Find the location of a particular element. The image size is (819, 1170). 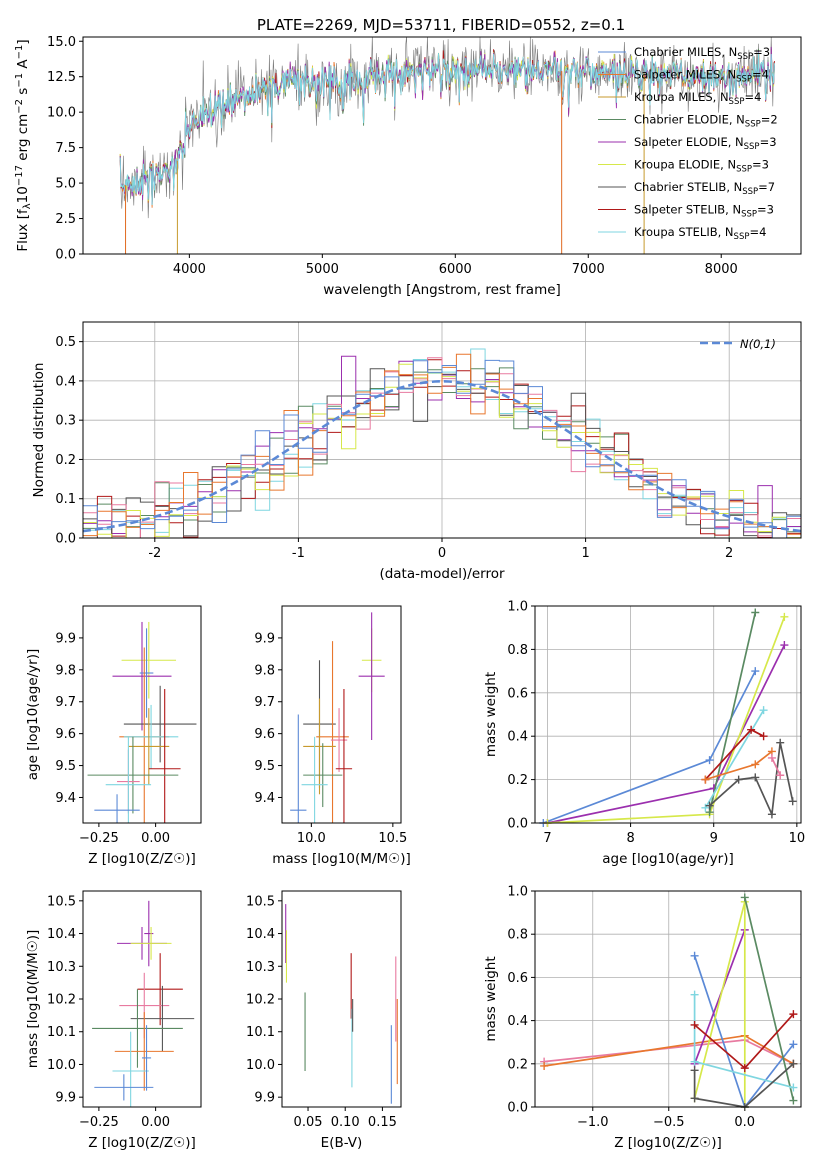

x-tick-label: 0 is located at coordinates (442, 553).